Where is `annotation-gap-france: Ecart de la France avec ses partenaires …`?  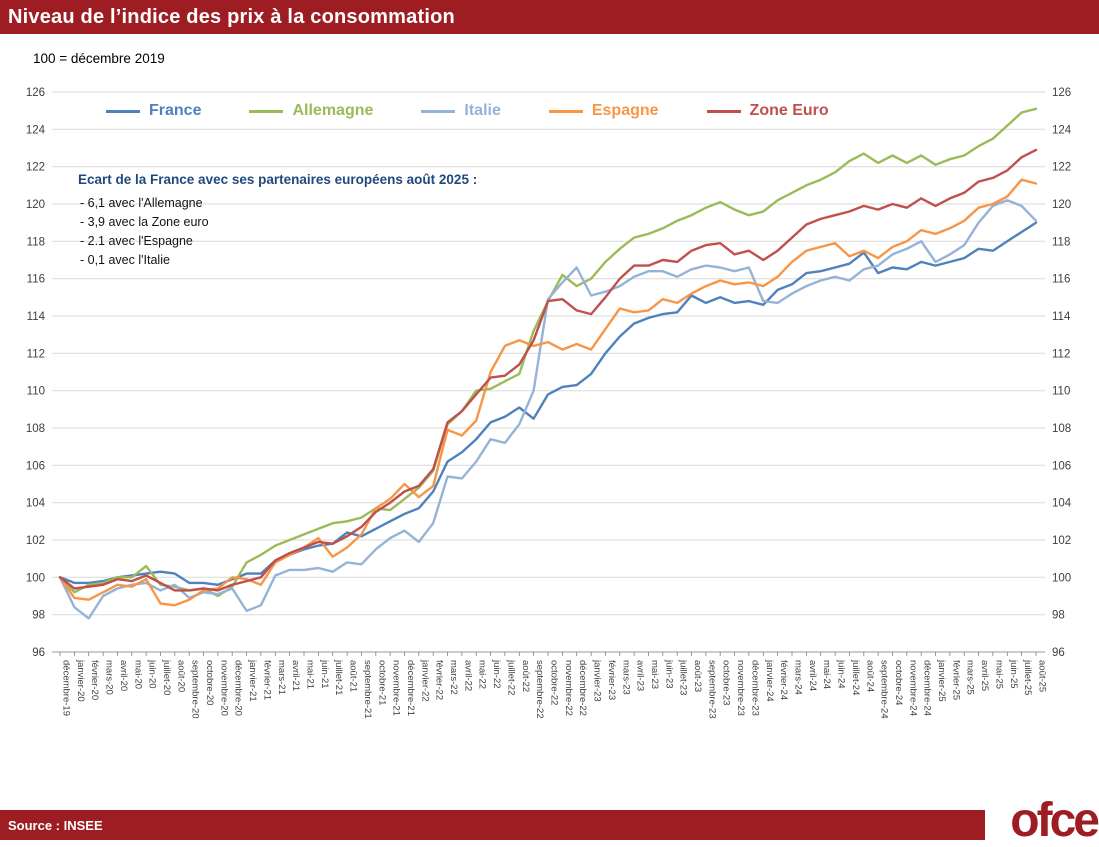 annotation-gap-france: Ecart de la France avec ses partenaires … is located at coordinates (318, 221).